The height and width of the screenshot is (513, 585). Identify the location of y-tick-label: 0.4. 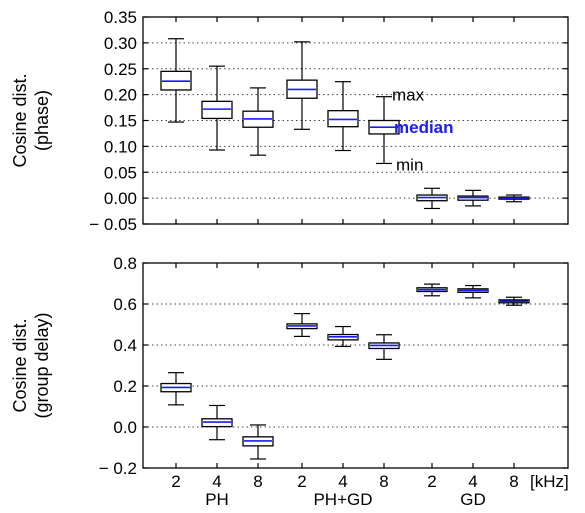
(125, 345).